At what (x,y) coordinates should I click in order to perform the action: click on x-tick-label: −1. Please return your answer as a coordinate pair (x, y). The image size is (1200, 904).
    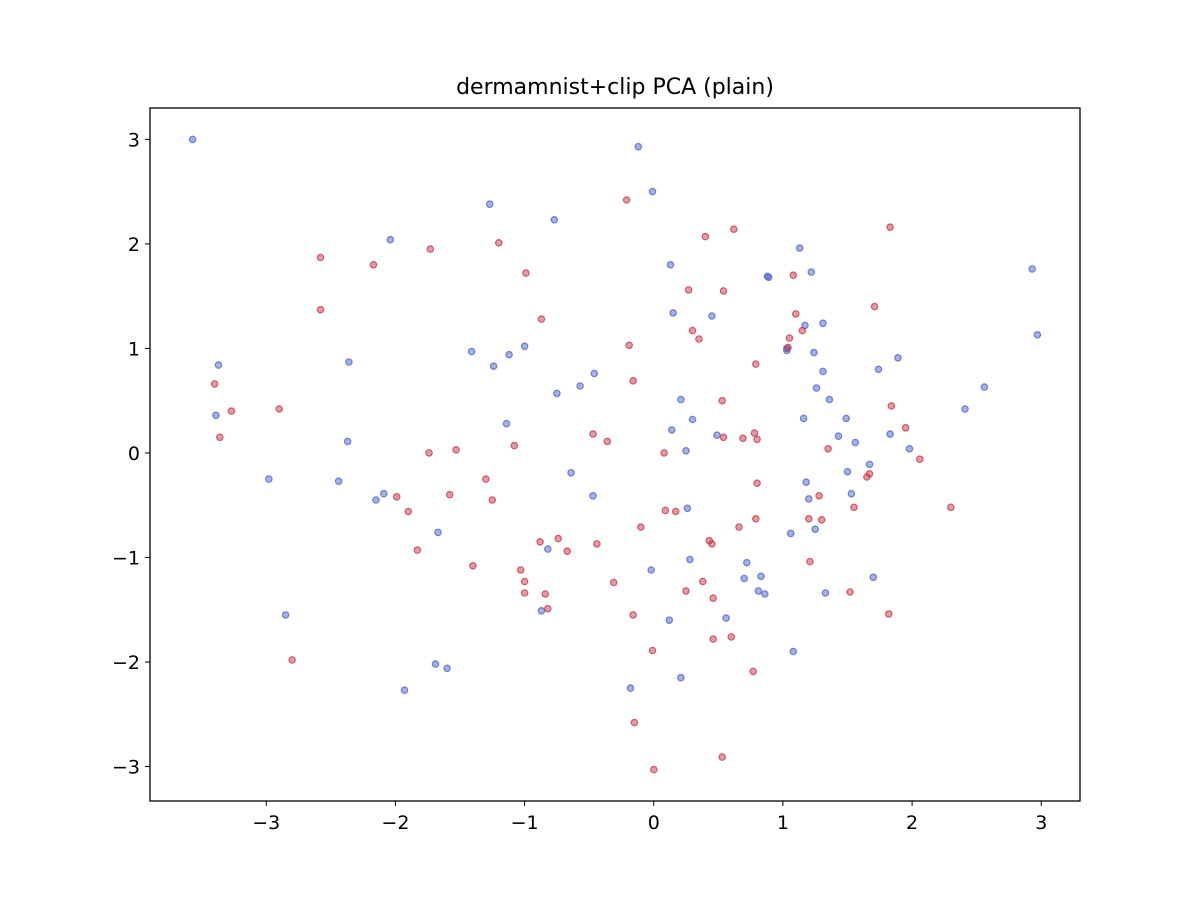
    Looking at the image, I should click on (525, 823).